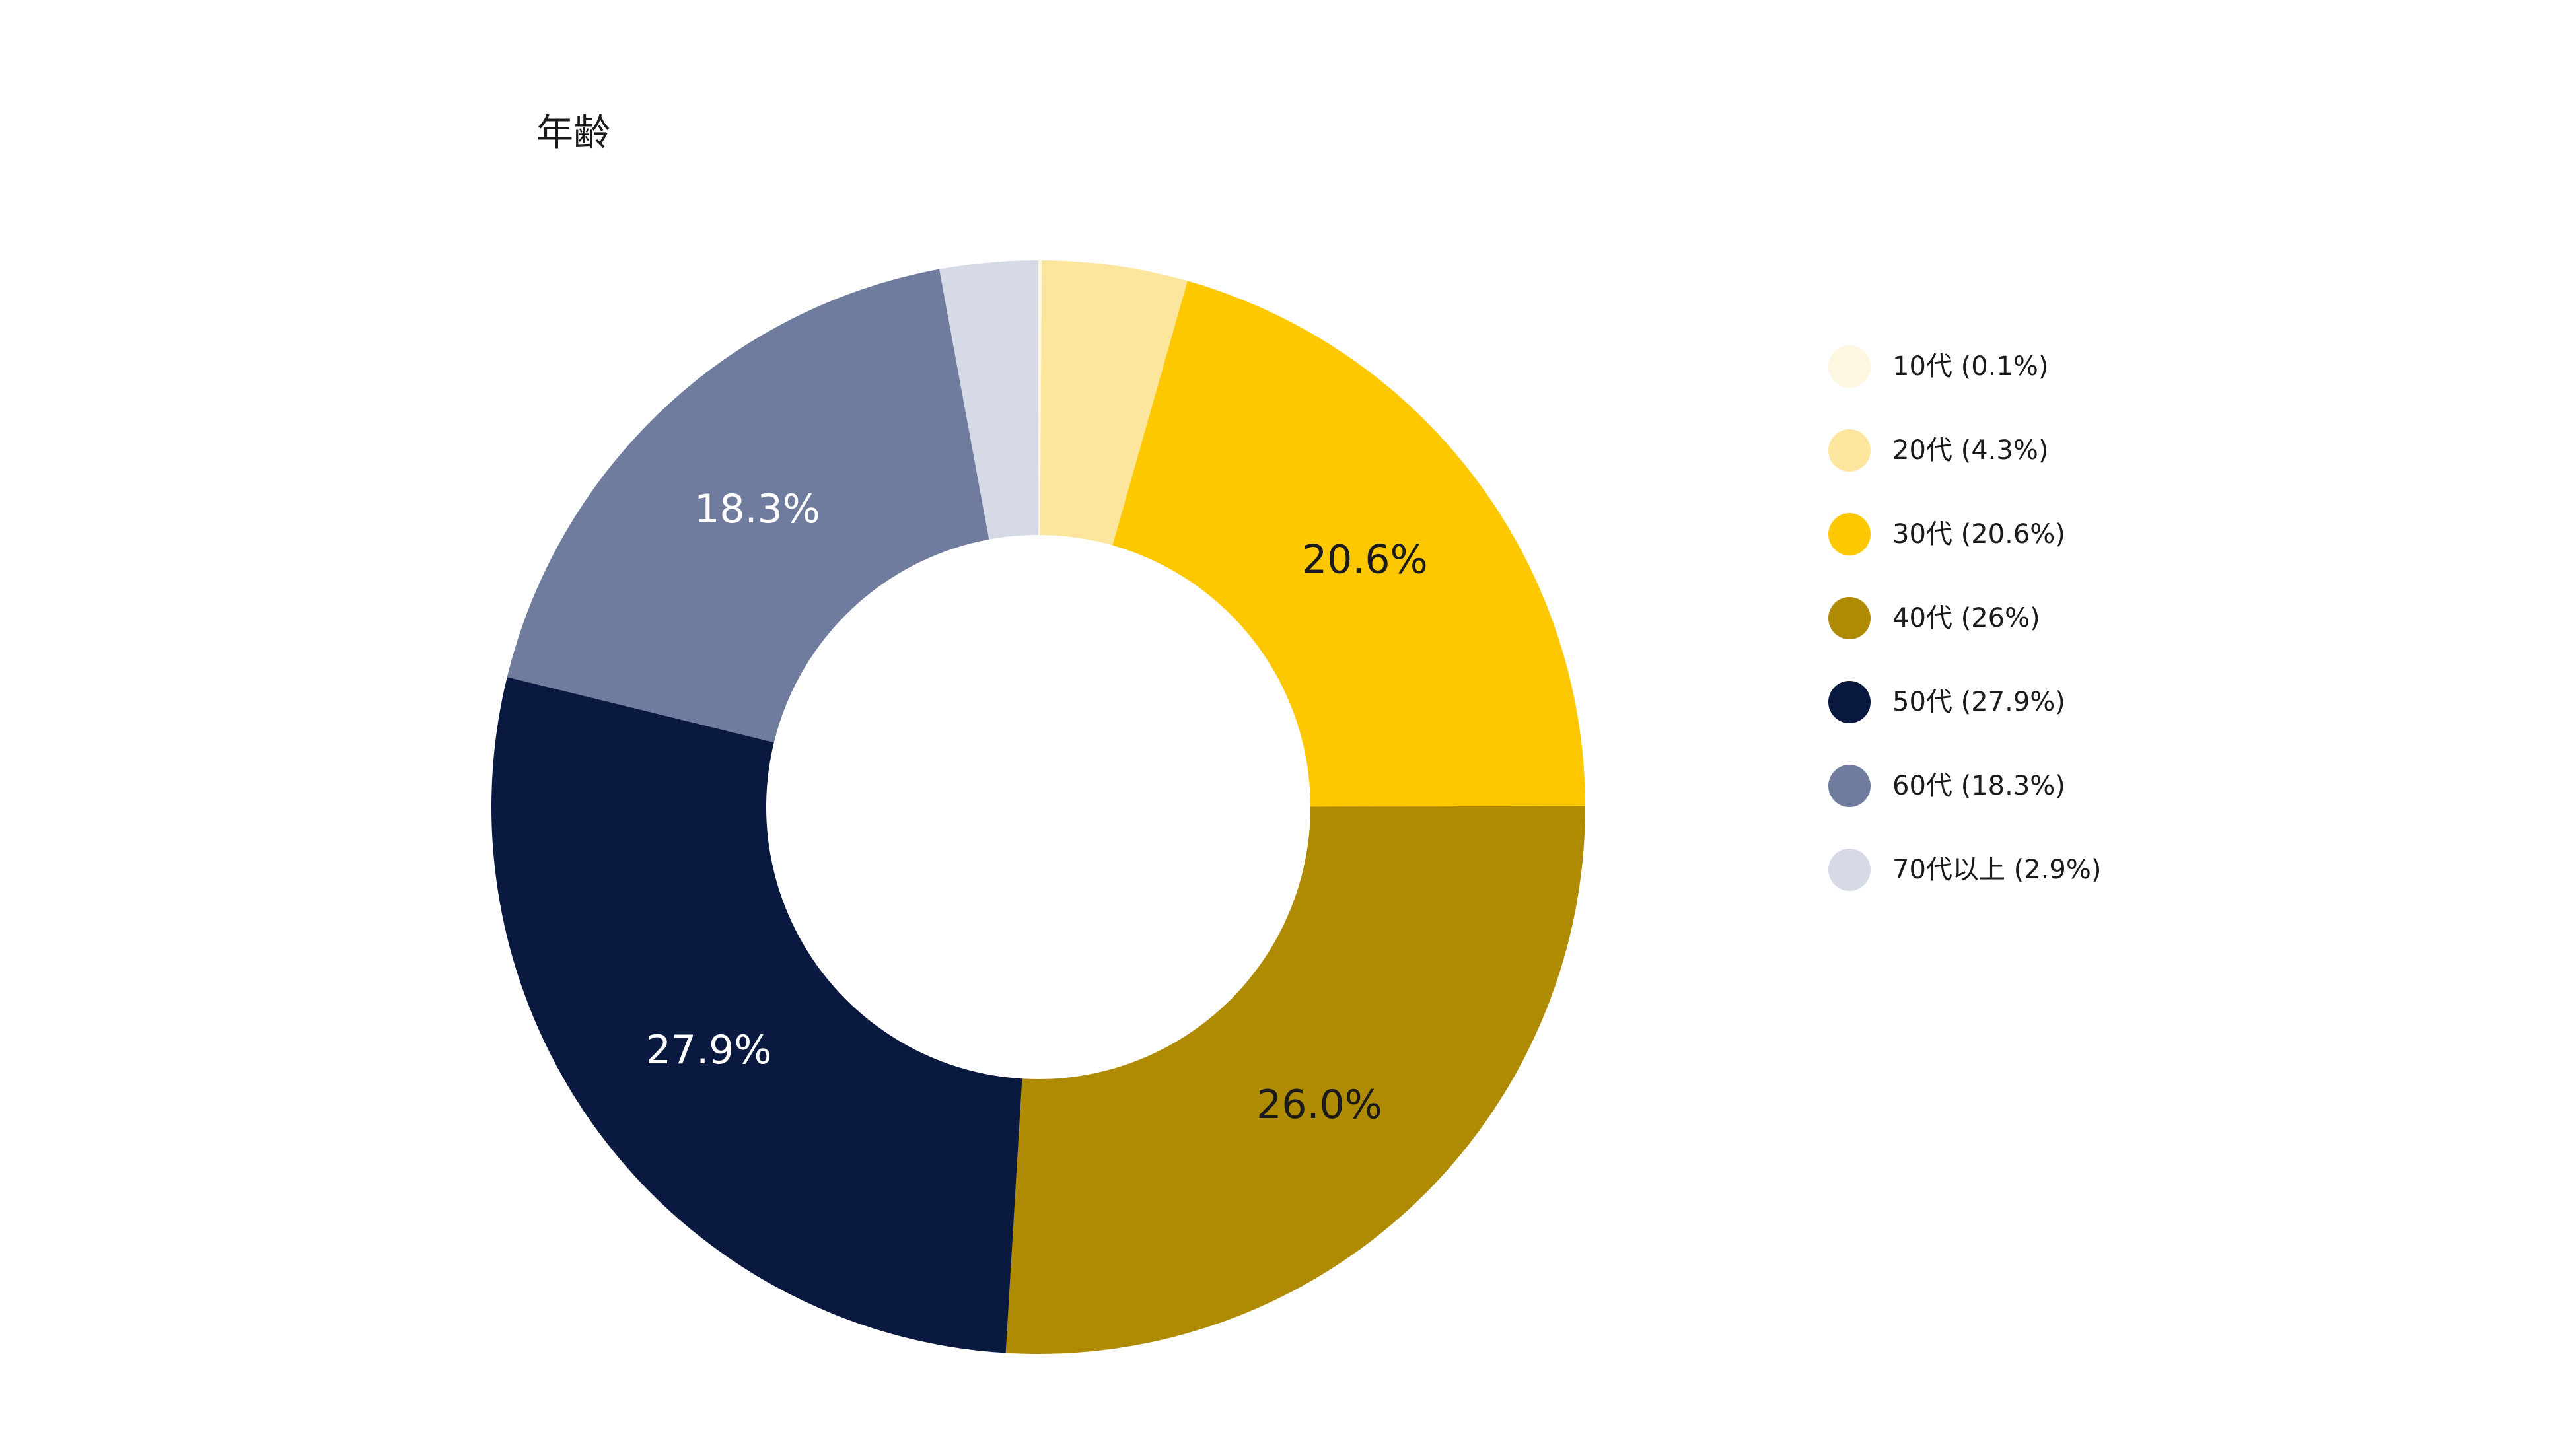 The image size is (2576, 1449). I want to click on legend-item-30代: 30代 (20.6%), so click(1947, 534).